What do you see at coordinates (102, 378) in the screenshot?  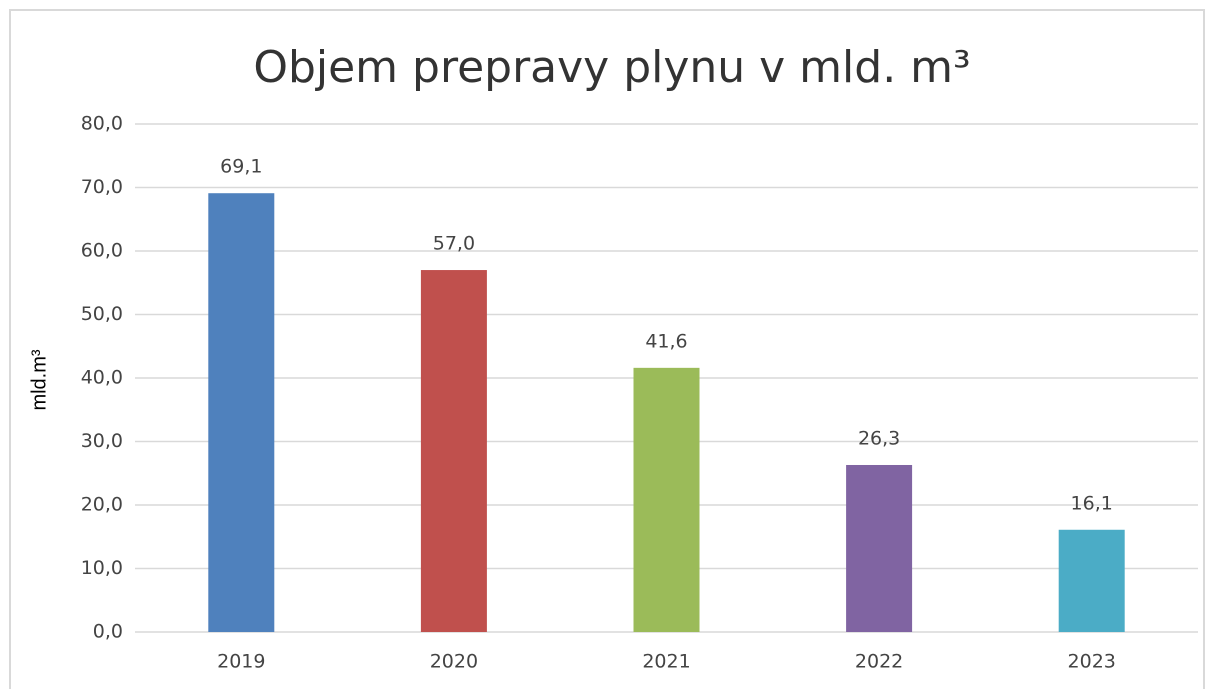 I see `y-tick-label: 40,0` at bounding box center [102, 378].